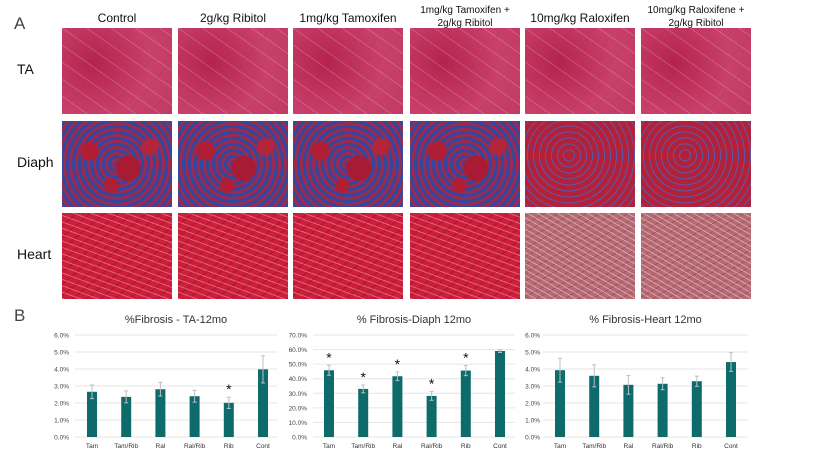 The image size is (819, 456). I want to click on y-tick-label: 60.0%, so click(298, 350).